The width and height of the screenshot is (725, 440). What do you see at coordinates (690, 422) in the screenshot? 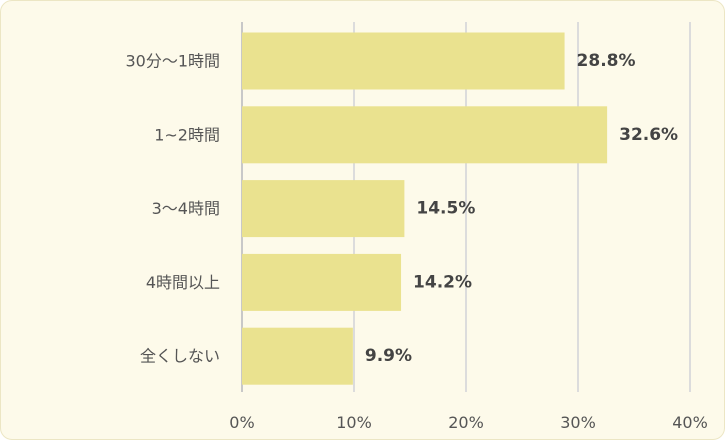
I see `x-tick-label-40: 40%` at bounding box center [690, 422].